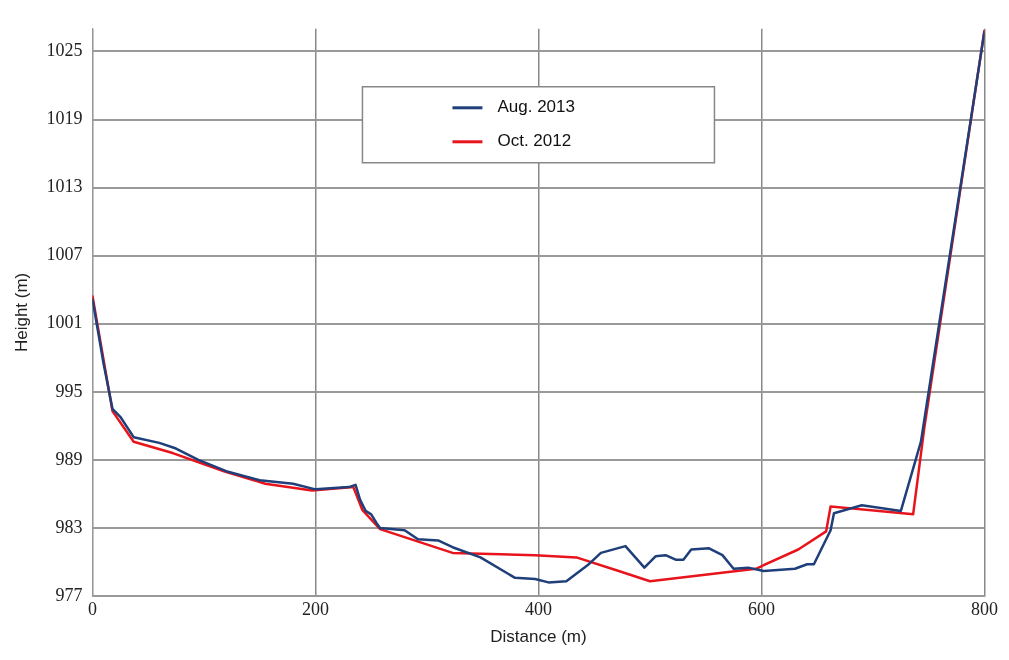 This screenshot has width=1009, height=660. I want to click on y-tick-label: 1001, so click(64, 322).